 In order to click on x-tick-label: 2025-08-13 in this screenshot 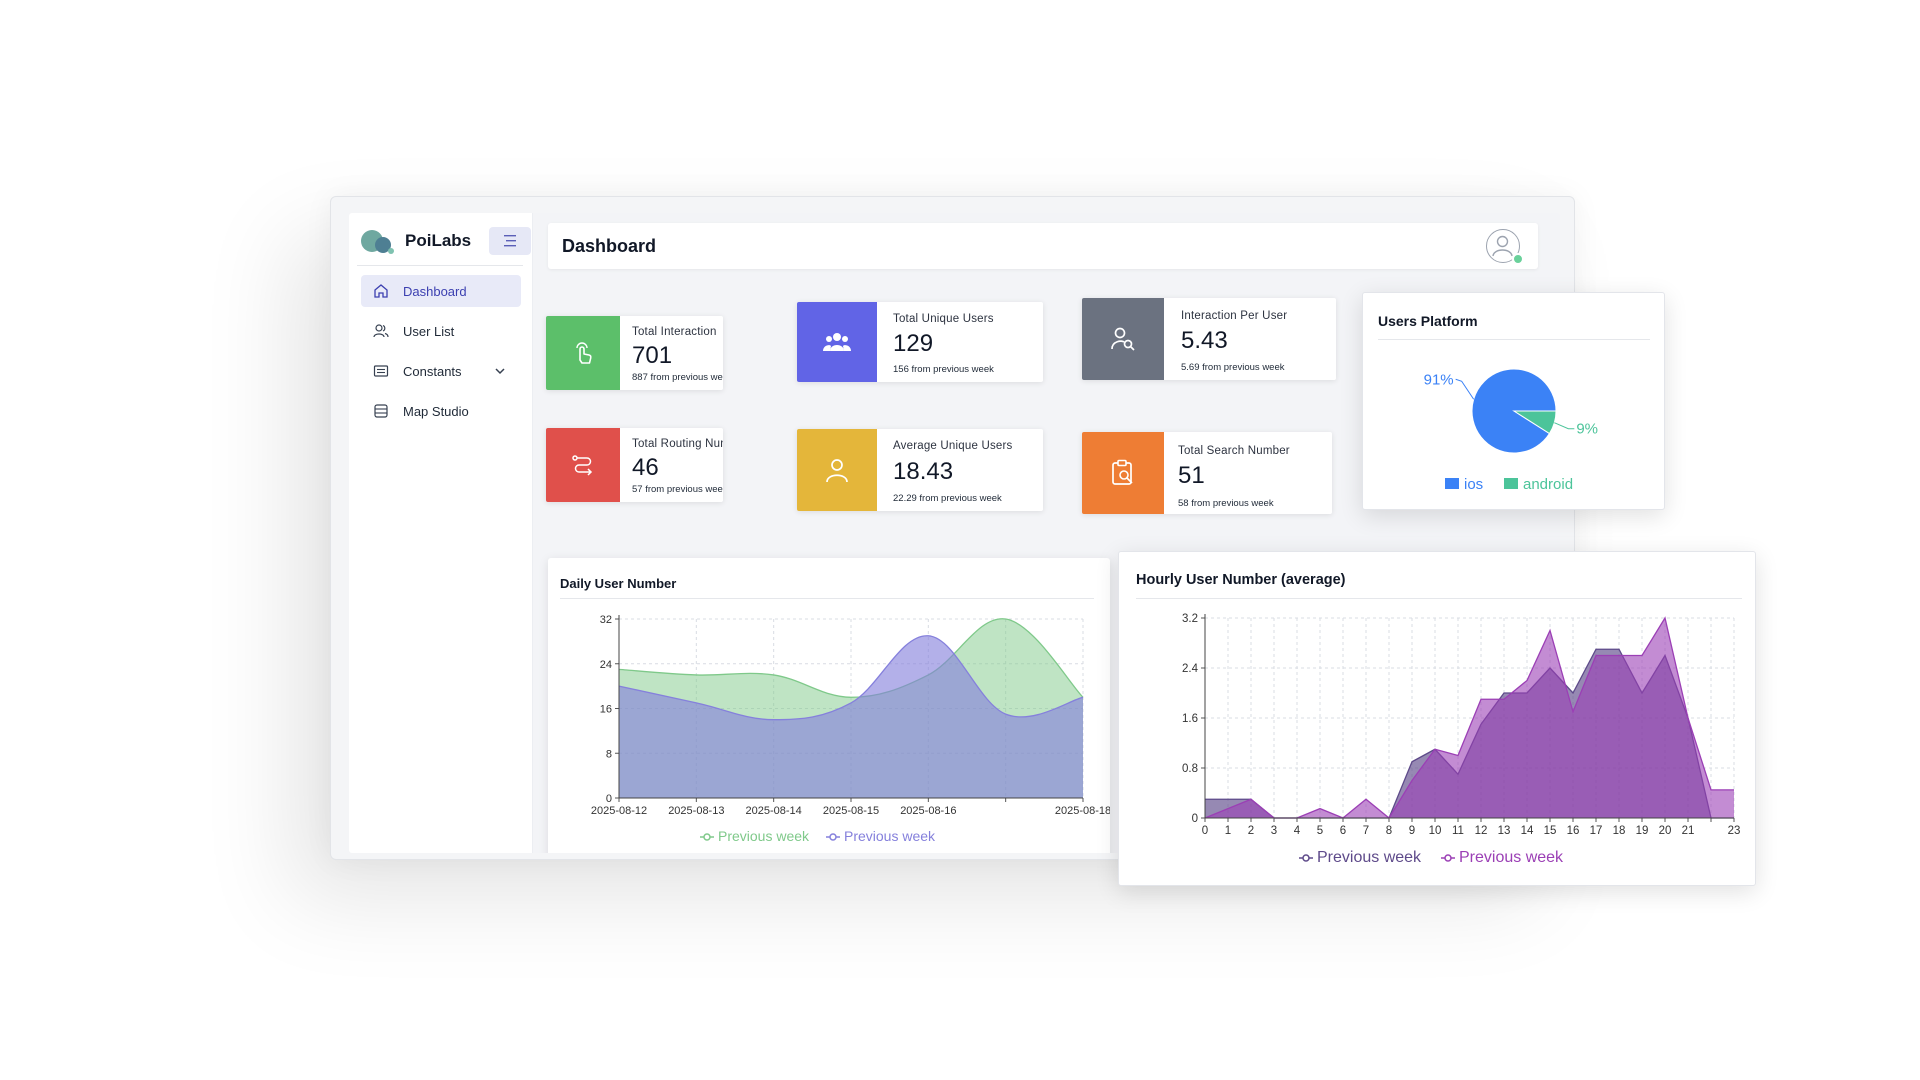, I will do `click(696, 811)`.